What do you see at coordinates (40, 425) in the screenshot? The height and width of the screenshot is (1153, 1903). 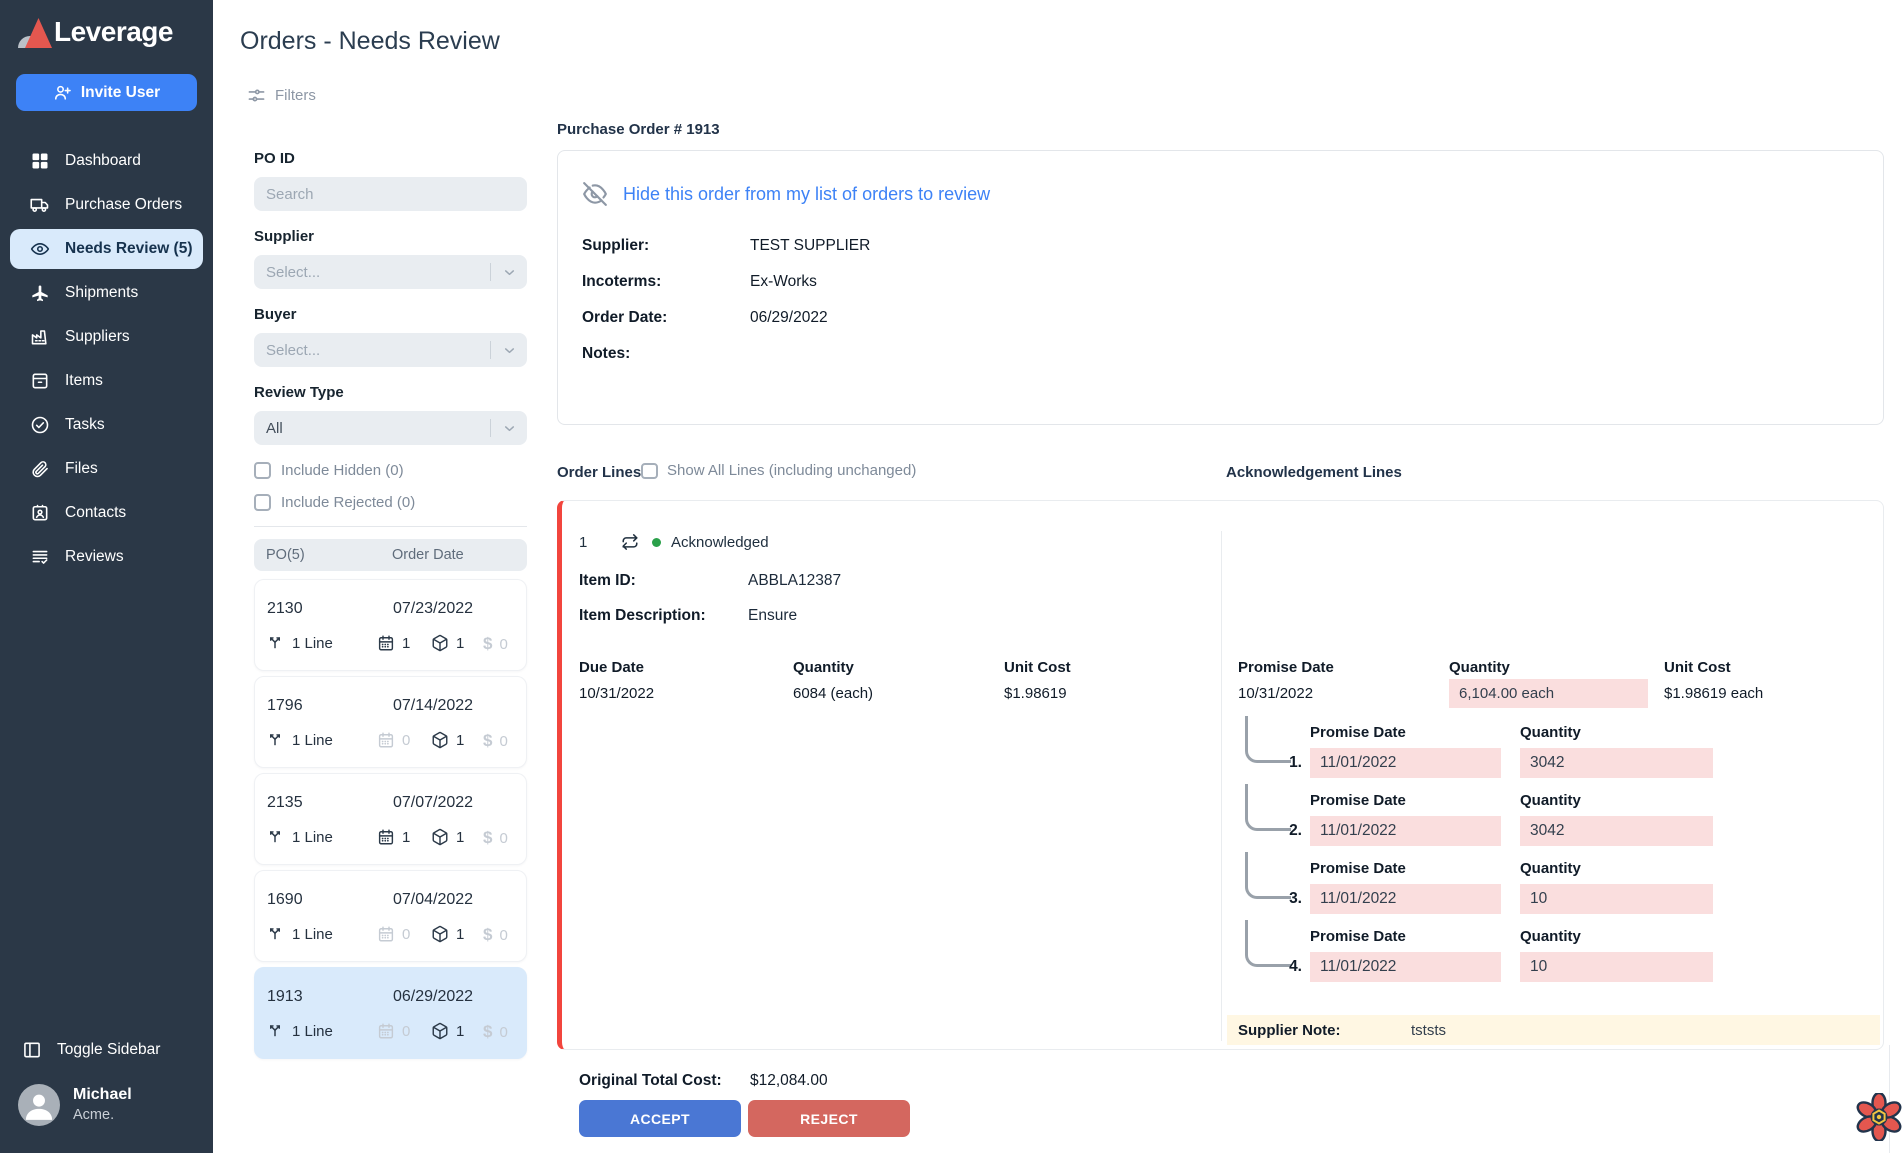 I see `check-circle-icon` at bounding box center [40, 425].